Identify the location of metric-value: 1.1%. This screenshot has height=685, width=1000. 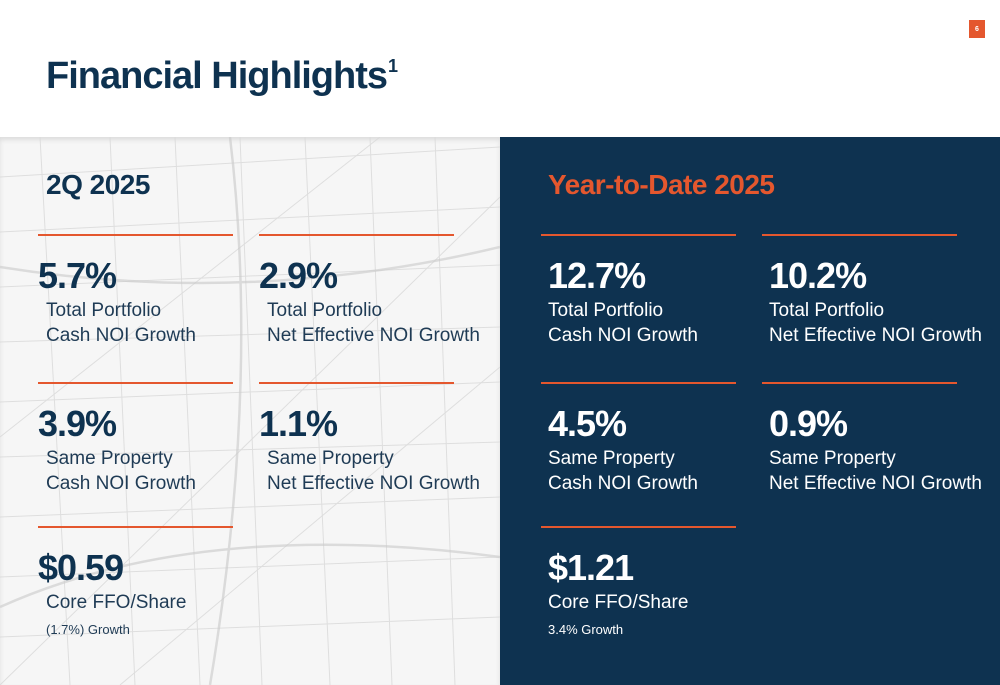
(298, 423).